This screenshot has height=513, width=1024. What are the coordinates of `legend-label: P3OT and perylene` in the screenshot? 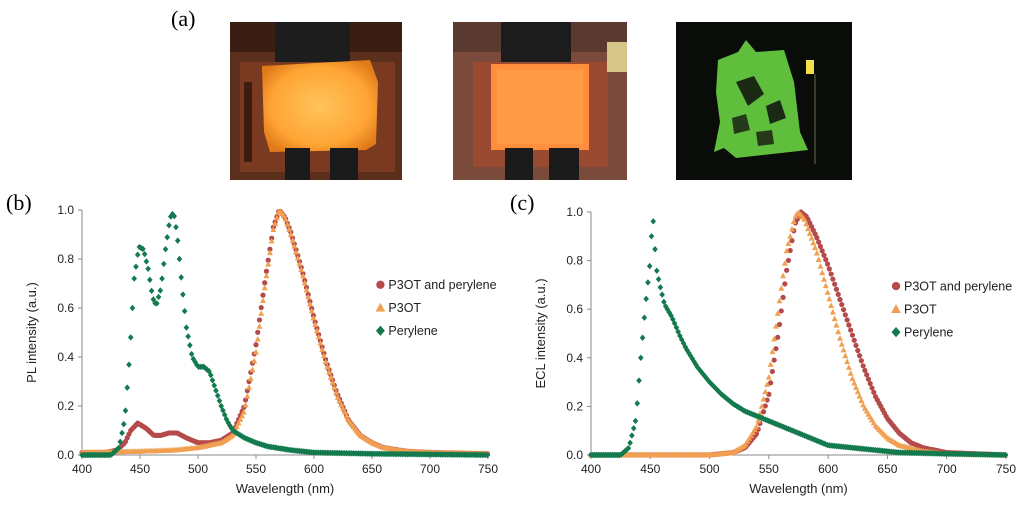 It's located at (958, 287).